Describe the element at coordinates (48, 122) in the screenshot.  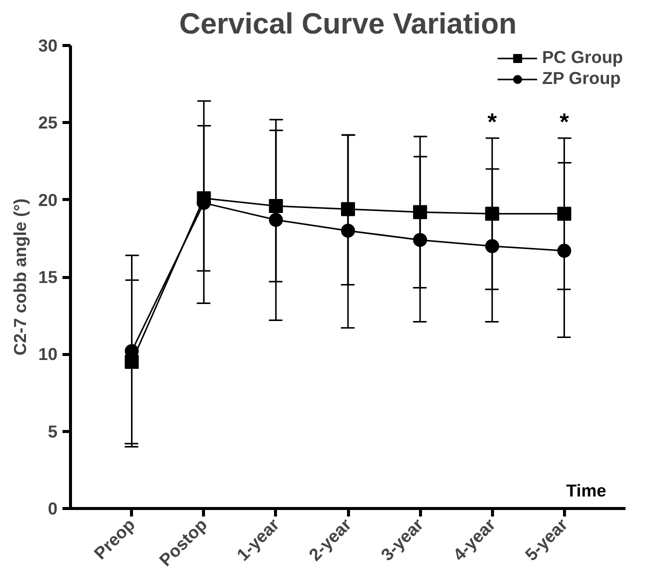
I see `y-tick-label: 25` at that location.